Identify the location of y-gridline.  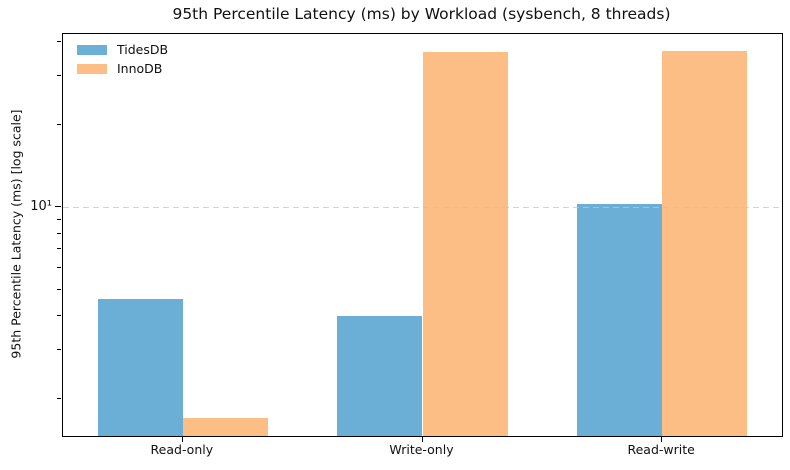
(422, 208).